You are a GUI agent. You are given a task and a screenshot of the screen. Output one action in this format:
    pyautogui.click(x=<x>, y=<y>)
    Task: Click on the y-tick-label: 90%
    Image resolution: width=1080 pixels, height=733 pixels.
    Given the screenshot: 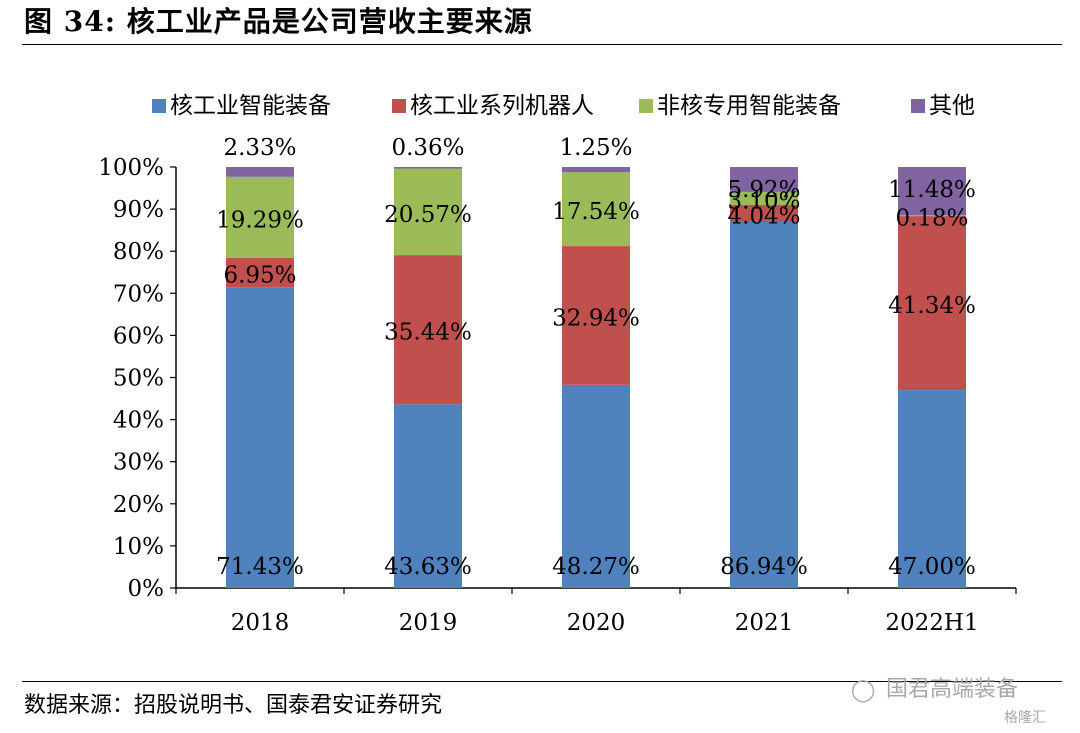 What is the action you would take?
    pyautogui.click(x=138, y=210)
    